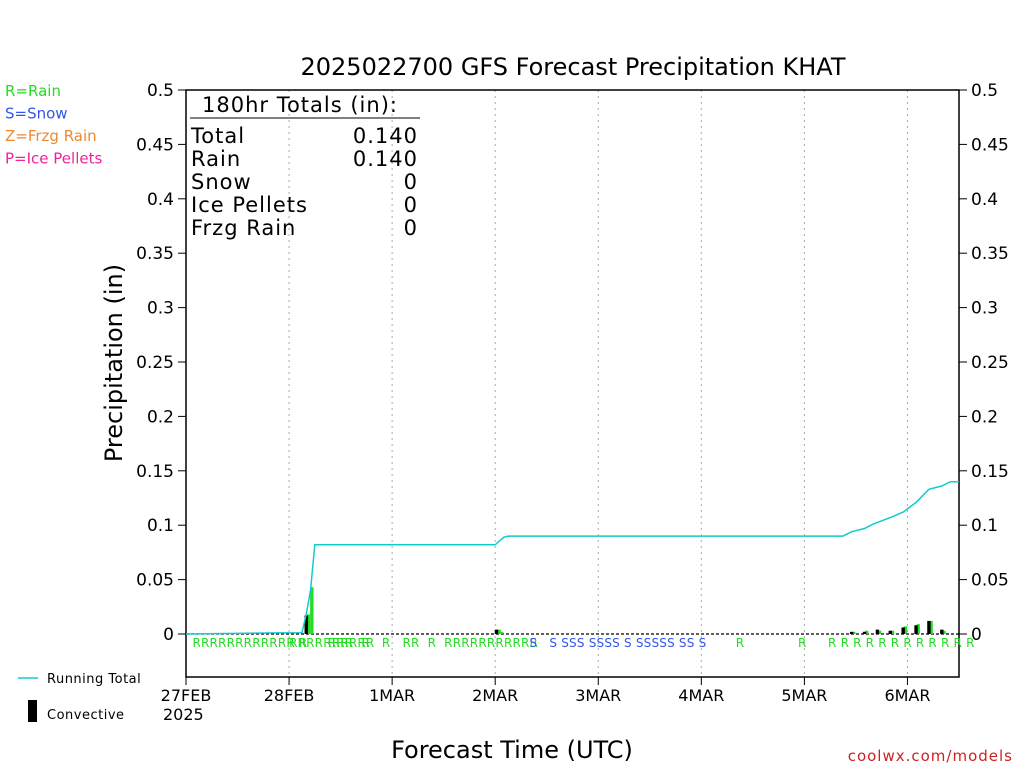 This screenshot has height=768, width=1024. What do you see at coordinates (289, 695) in the screenshot?
I see `x-tick-label: 28FEB` at bounding box center [289, 695].